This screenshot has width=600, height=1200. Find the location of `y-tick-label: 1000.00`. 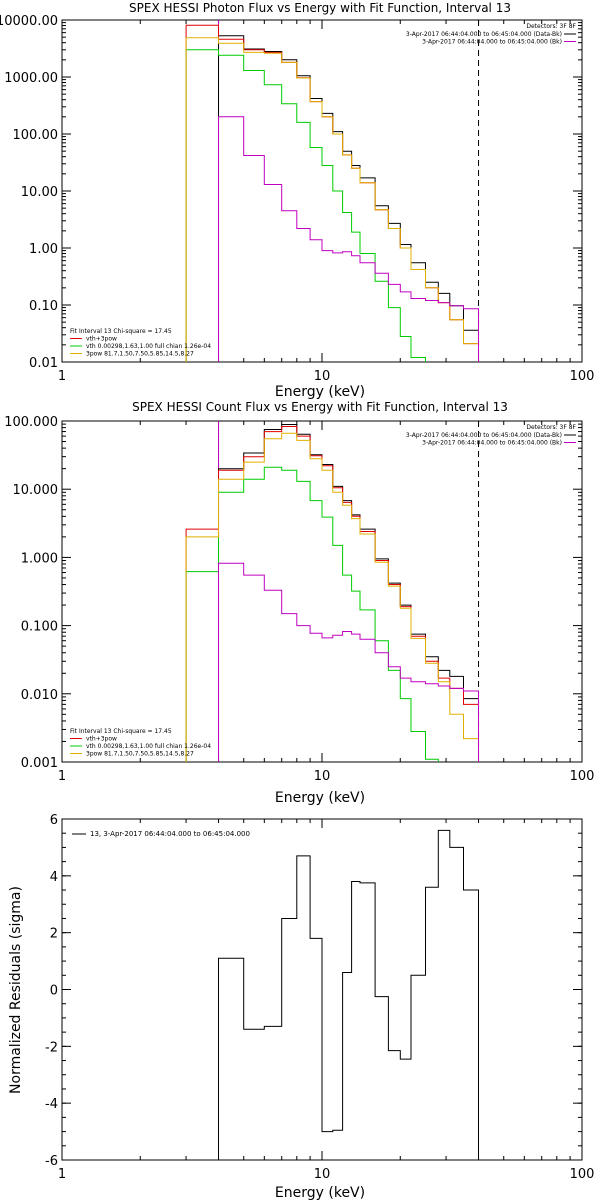

y-tick-label: 1000.00 is located at coordinates (31, 78).